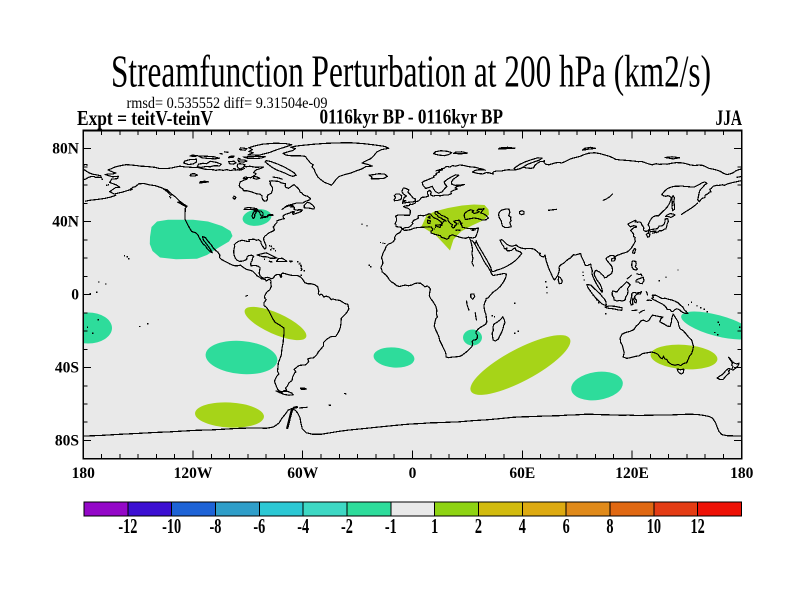 The image size is (800, 600). I want to click on svg-text: -2, so click(347, 525).